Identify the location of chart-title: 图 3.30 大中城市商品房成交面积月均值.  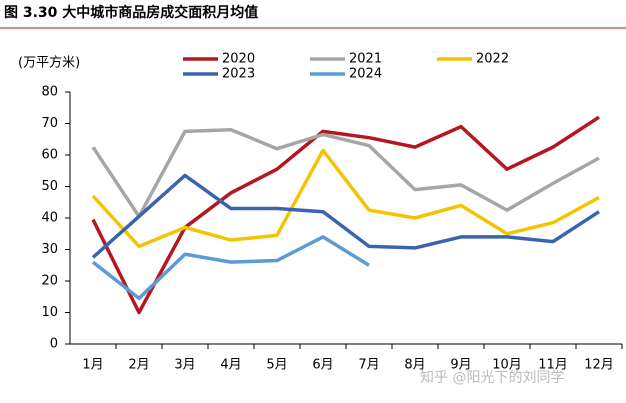
(131, 12).